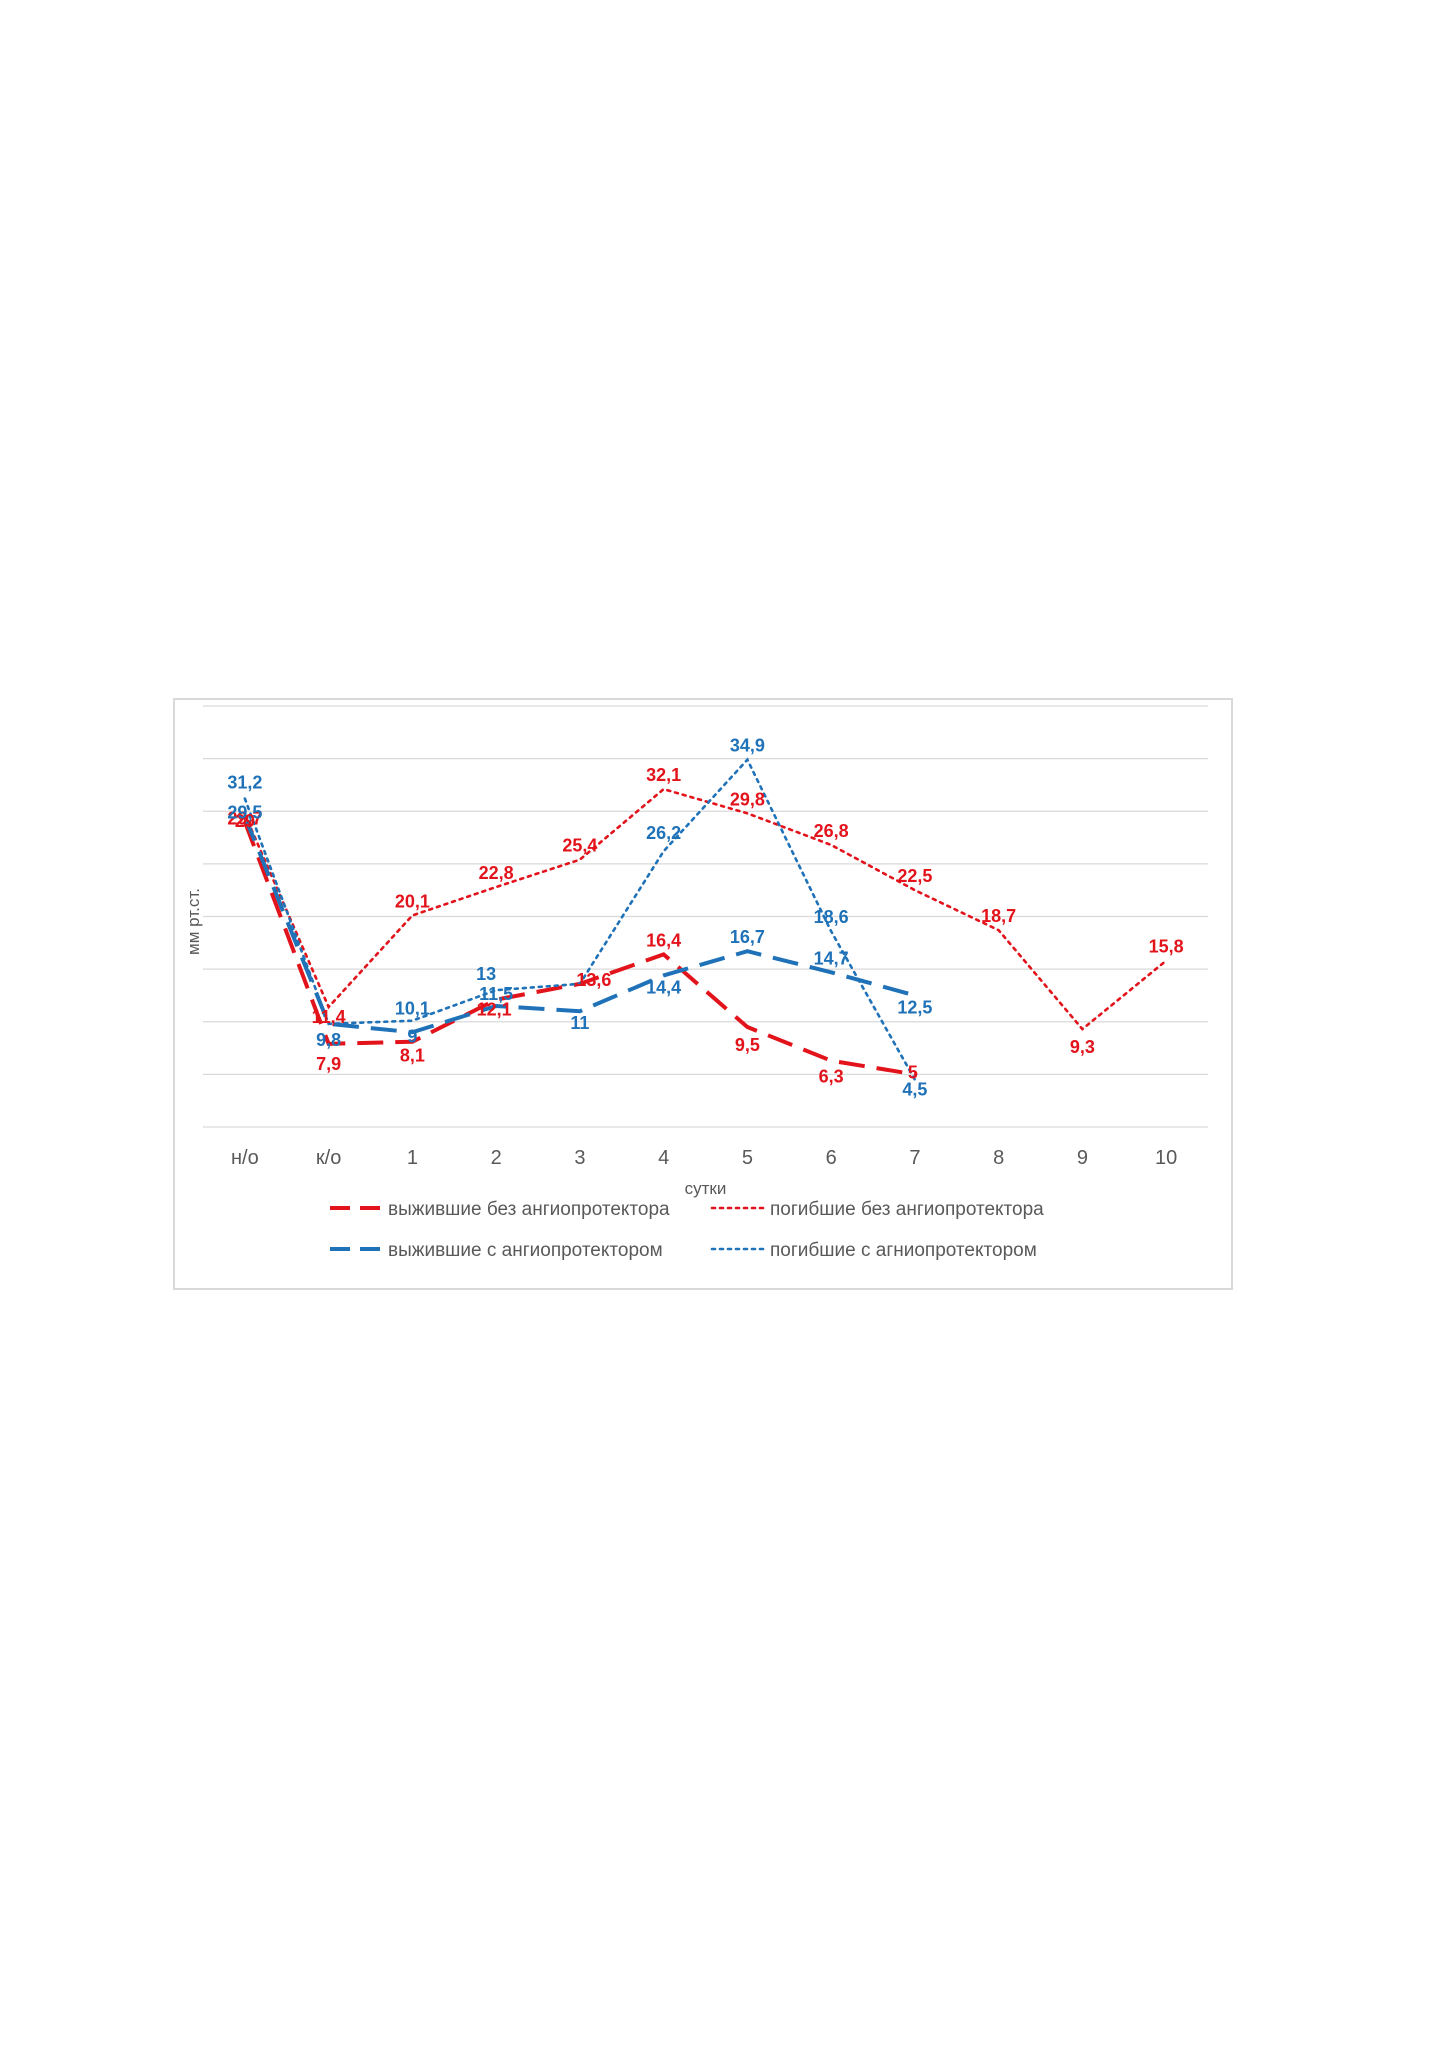 Image resolution: width=1449 pixels, height=2050 pixels. Describe the element at coordinates (193, 921) in the screenshot. I see `y-axis-title: мм рт.ст.` at that location.